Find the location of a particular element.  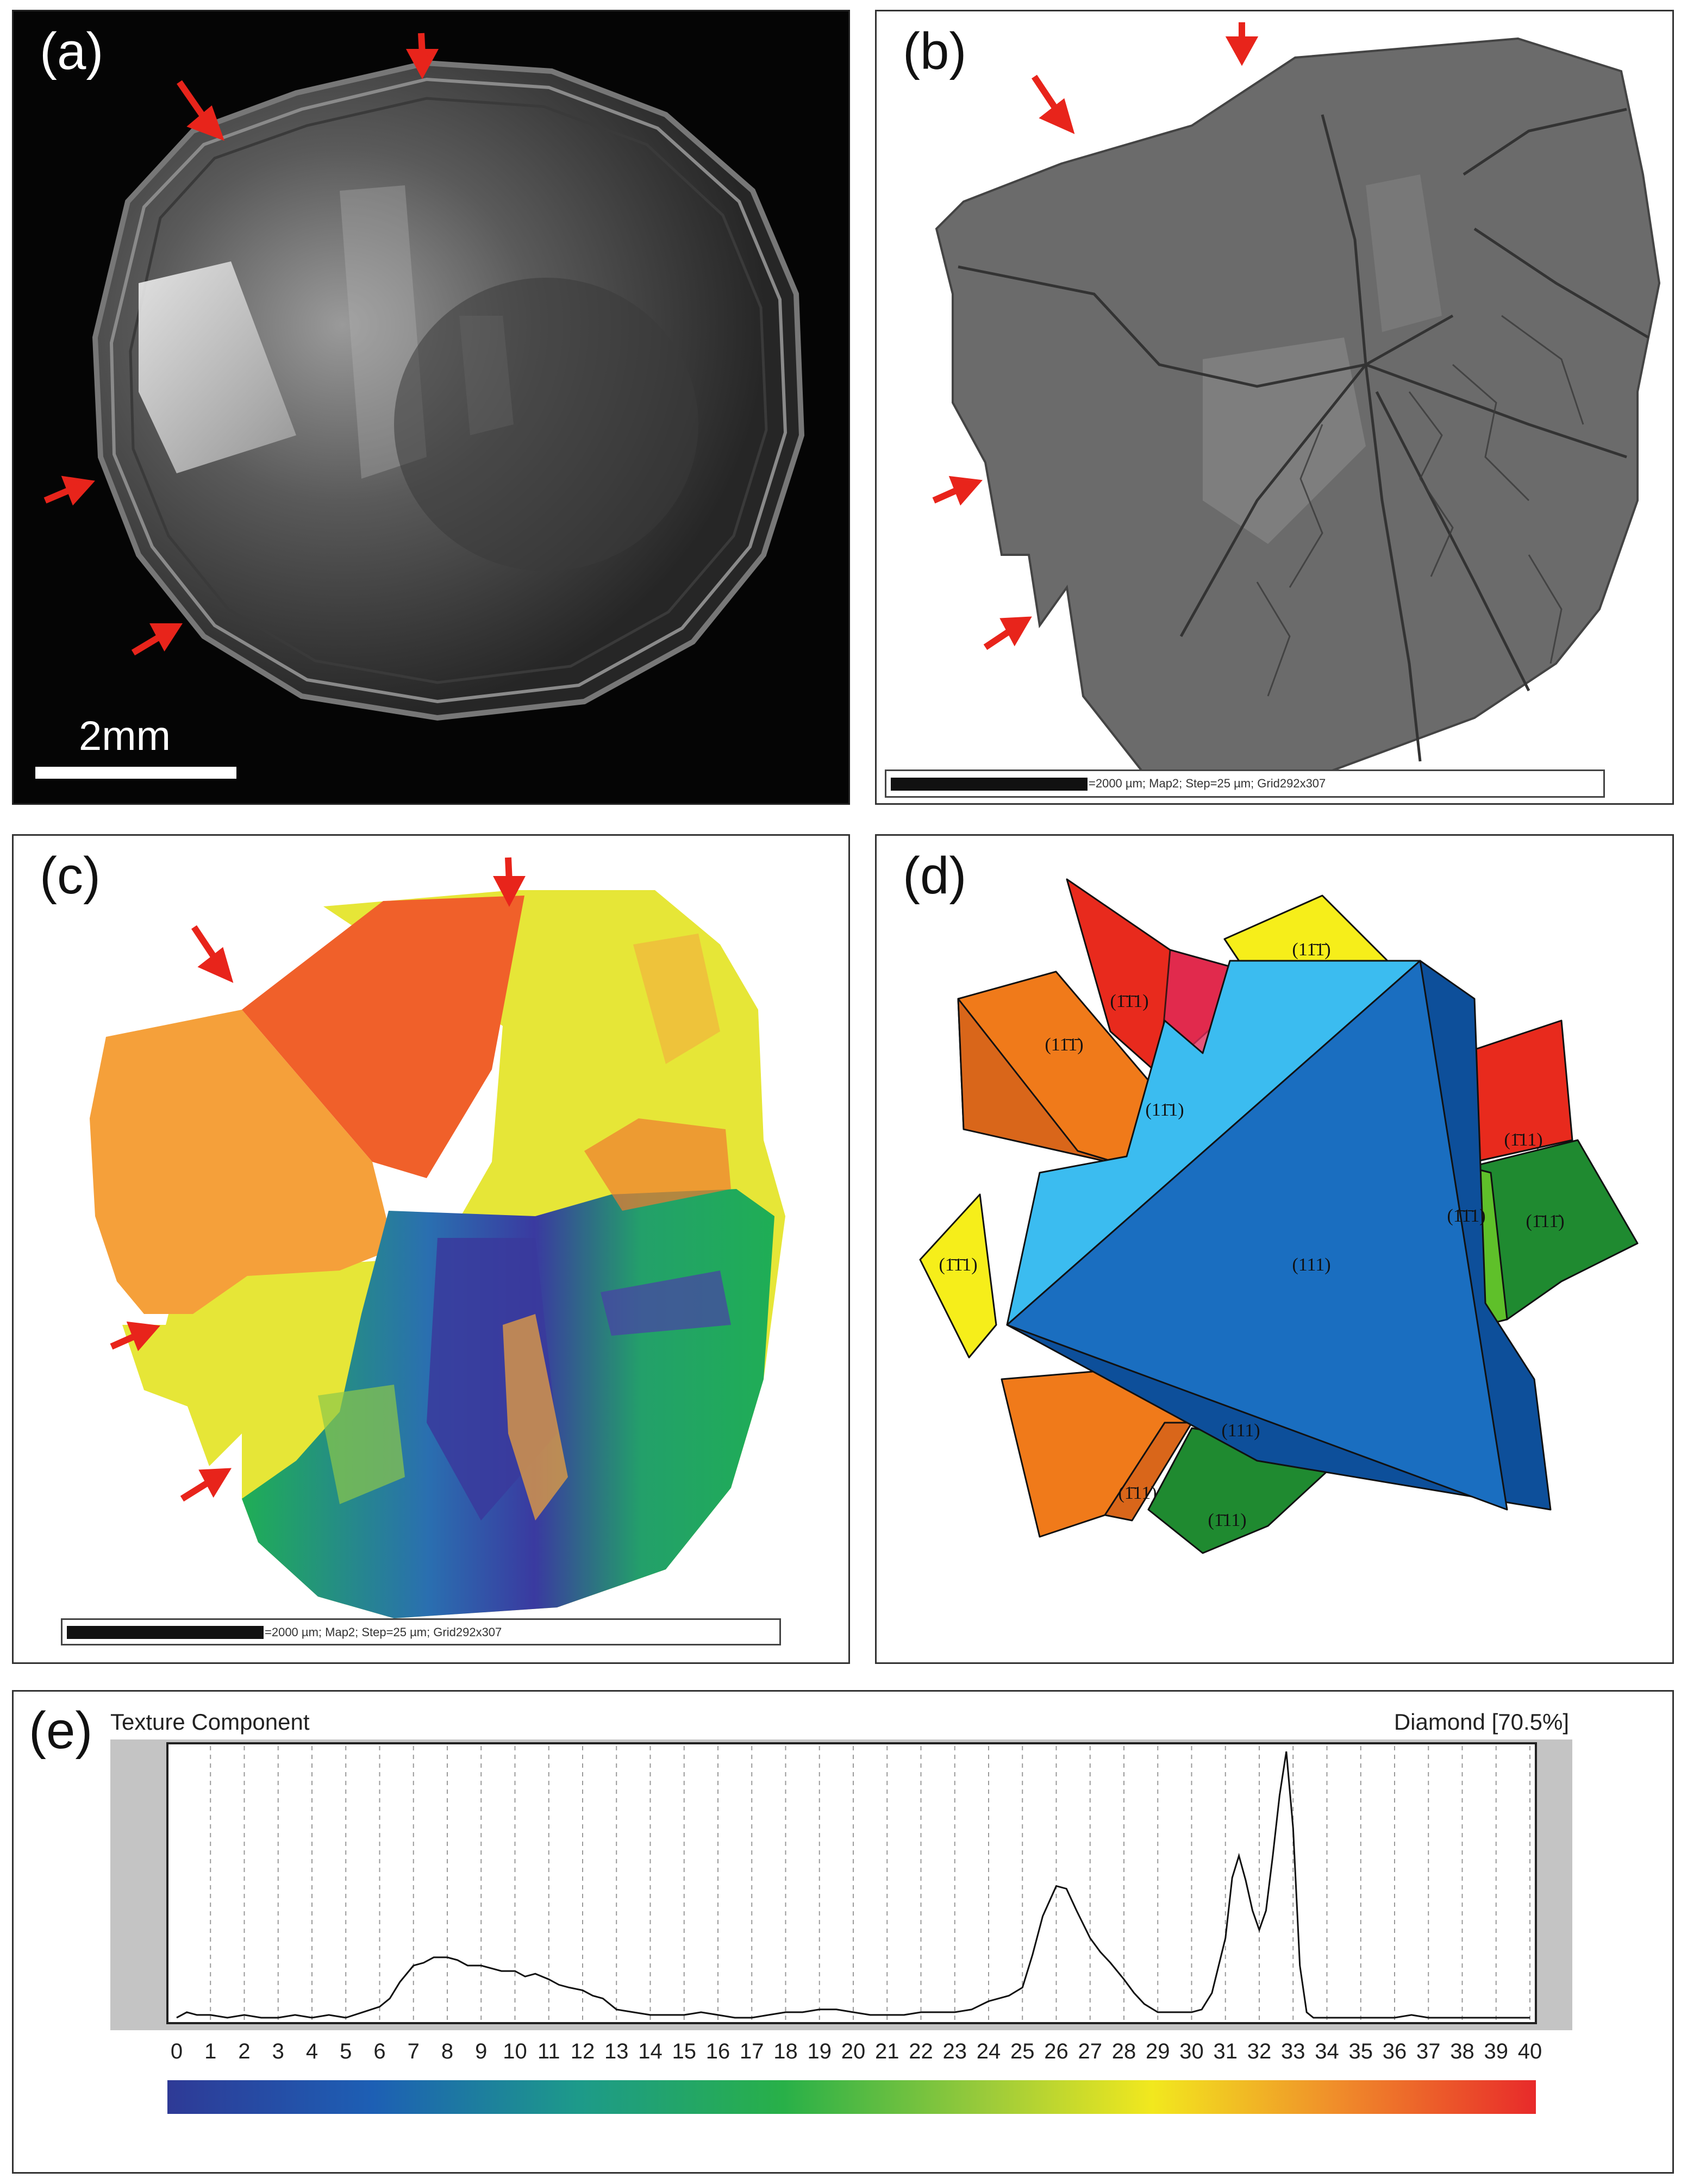

label-orange-bottom: (1̄11) is located at coordinates (1137, 1493).